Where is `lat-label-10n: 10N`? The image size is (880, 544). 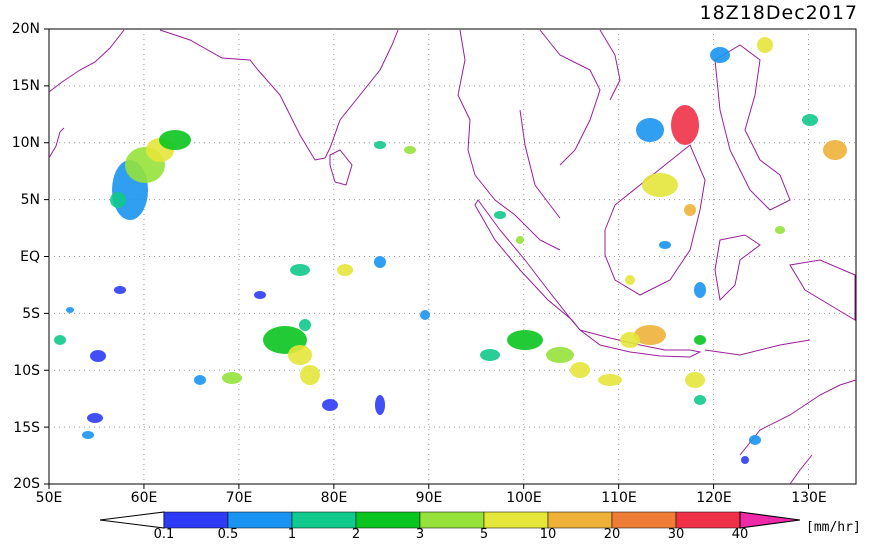
lat-label-10n: 10N is located at coordinates (25, 143).